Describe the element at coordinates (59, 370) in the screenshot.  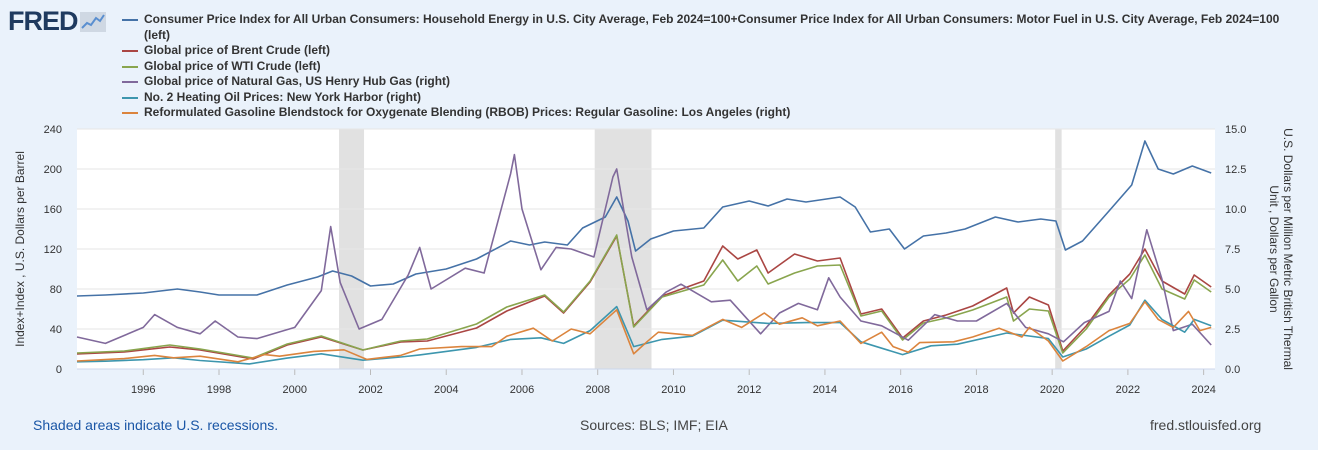
I see `left-tick-label: 0` at that location.